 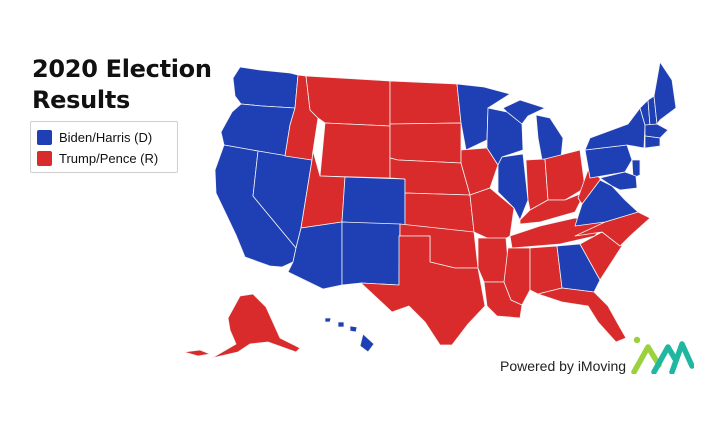 I want to click on state-connecticut-ri, so click(x=652, y=142).